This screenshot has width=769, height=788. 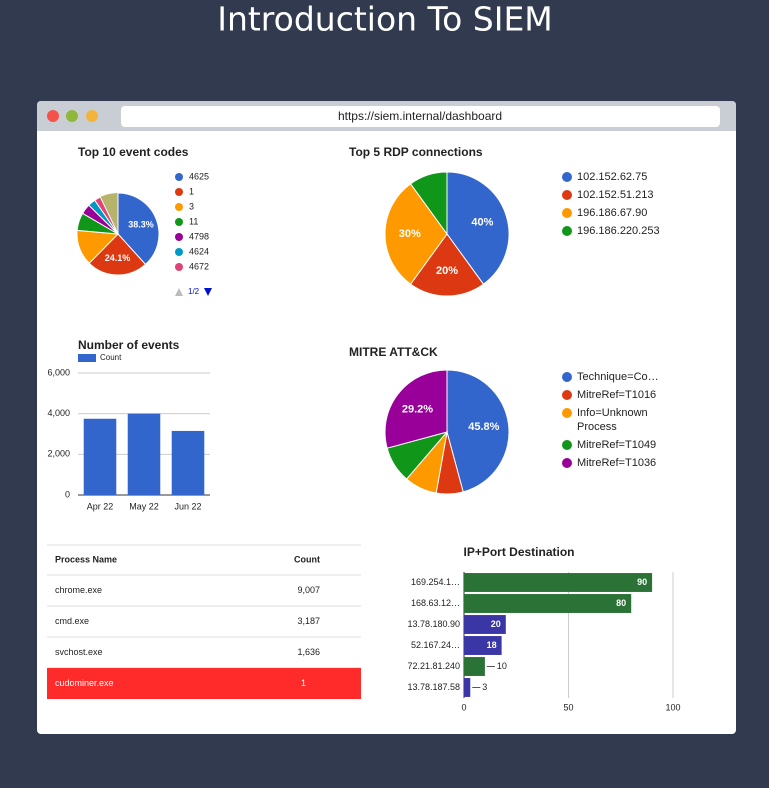 I want to click on legend-label: 196.186.67.90, so click(x=612, y=213).